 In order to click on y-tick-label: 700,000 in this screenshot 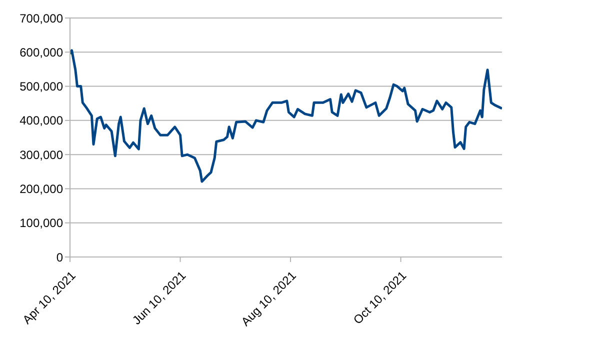, I will do `click(42, 18)`.